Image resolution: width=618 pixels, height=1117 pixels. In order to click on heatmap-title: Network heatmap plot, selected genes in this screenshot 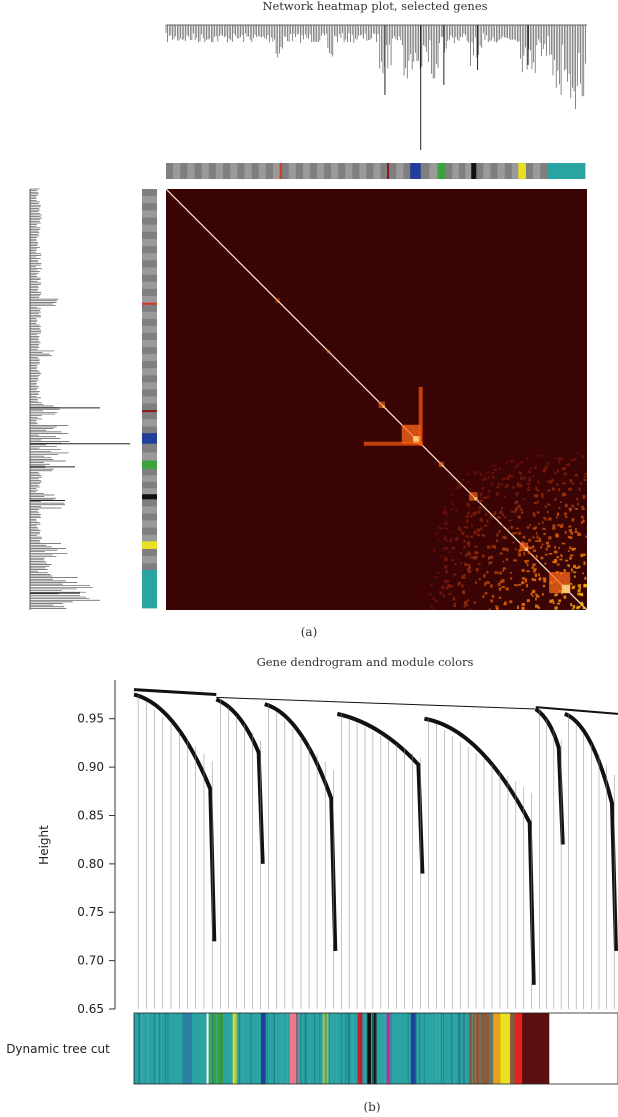, I will do `click(374, 6)`.